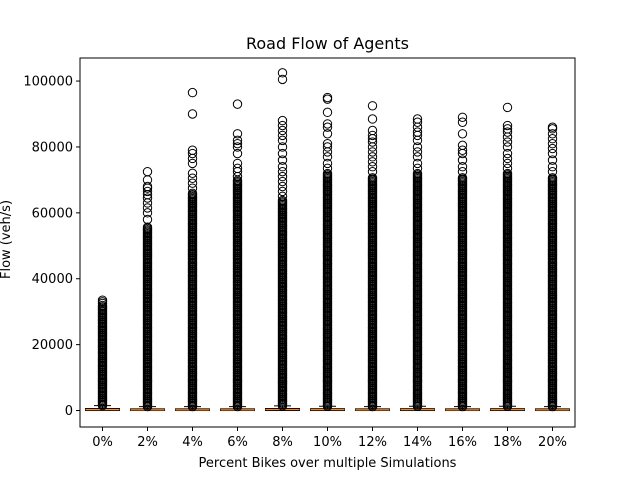 The height and width of the screenshot is (480, 640). What do you see at coordinates (552, 442) in the screenshot?
I see `x-tick-label: 20%` at bounding box center [552, 442].